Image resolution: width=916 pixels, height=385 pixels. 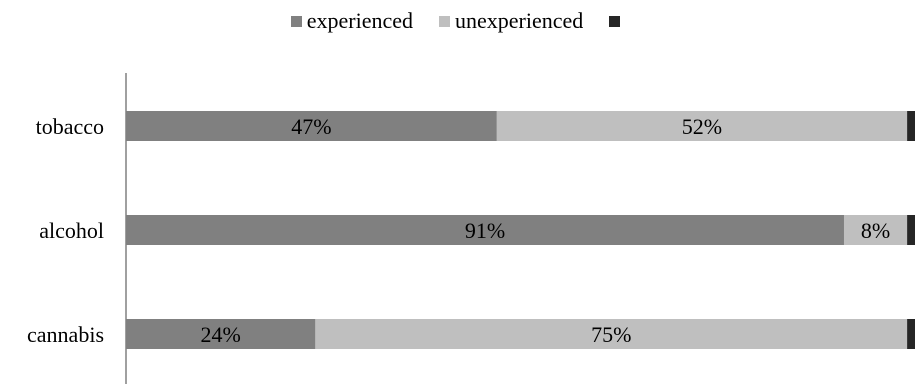 I want to click on bar-tobacco-unexperienced, so click(x=702, y=126).